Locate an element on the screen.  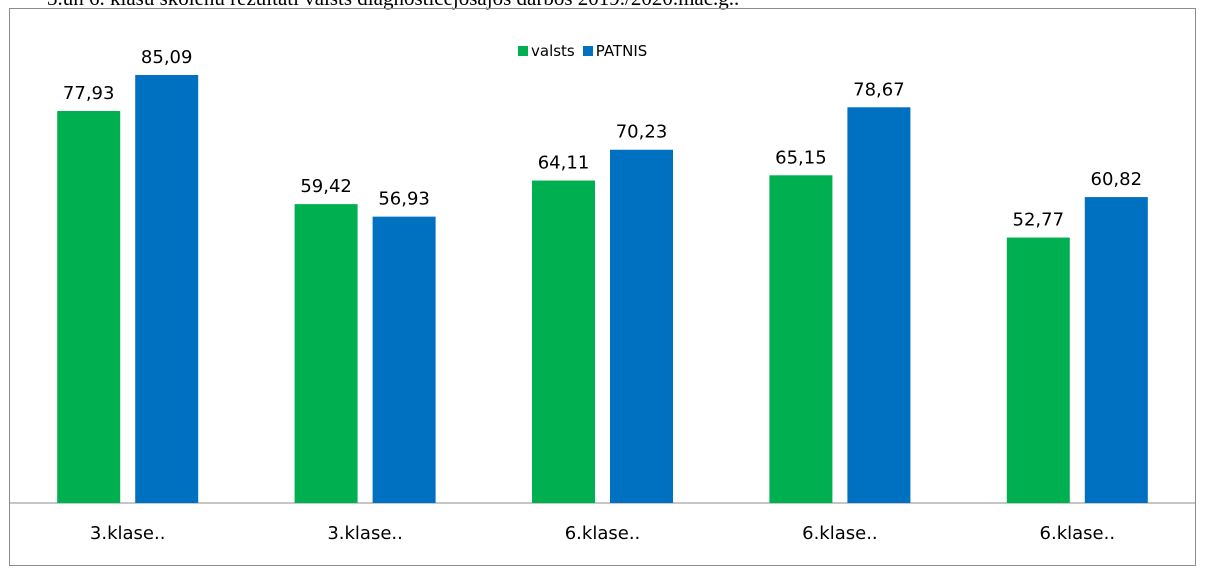
data-label-patnis-4: 60,82 is located at coordinates (1117, 179).